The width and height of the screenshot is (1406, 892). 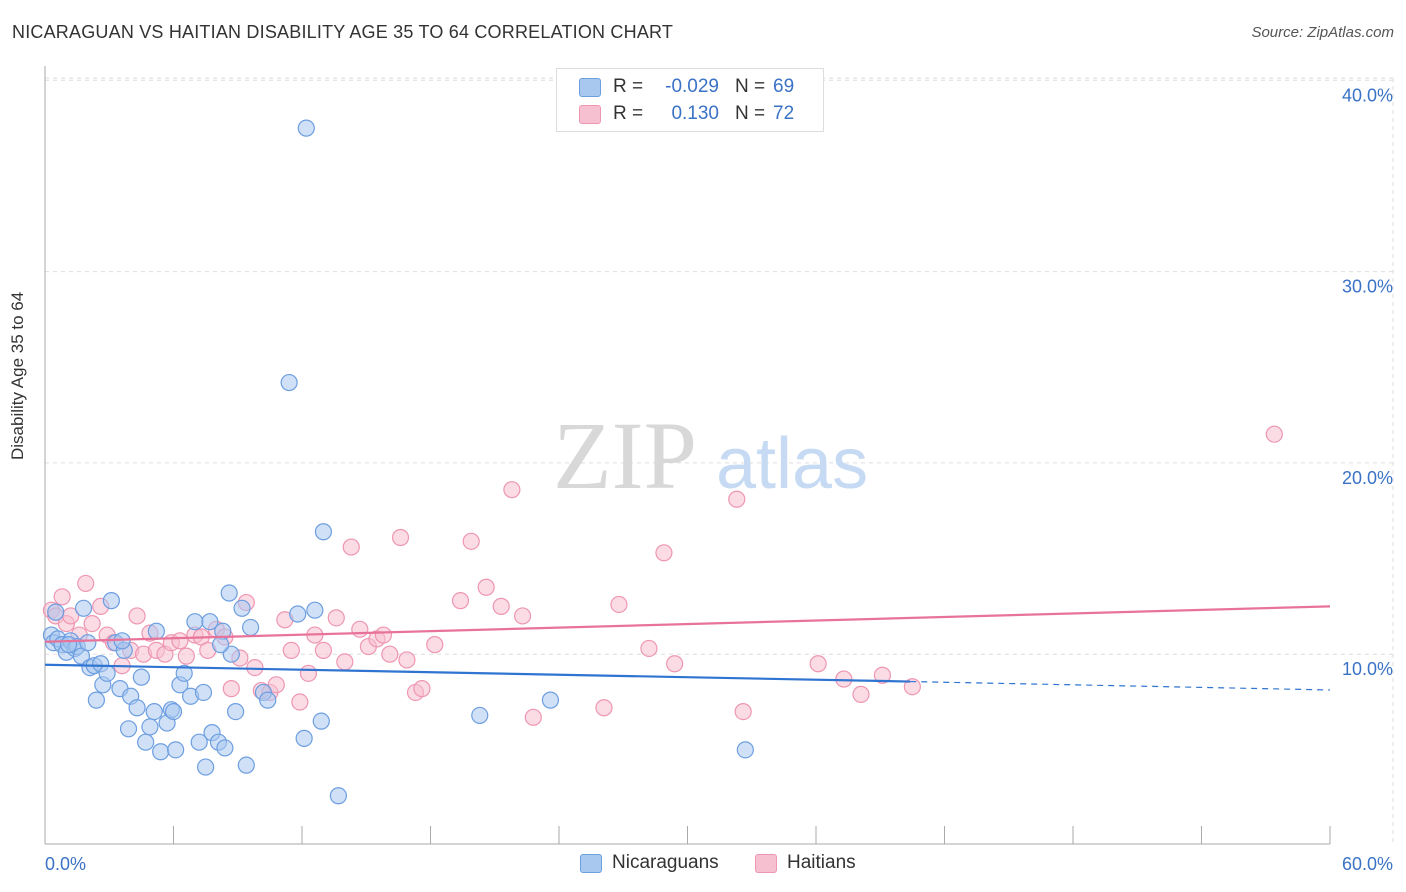 What do you see at coordinates (821, 862) in the screenshot?
I see `legend-label-haitians: Haitians` at bounding box center [821, 862].